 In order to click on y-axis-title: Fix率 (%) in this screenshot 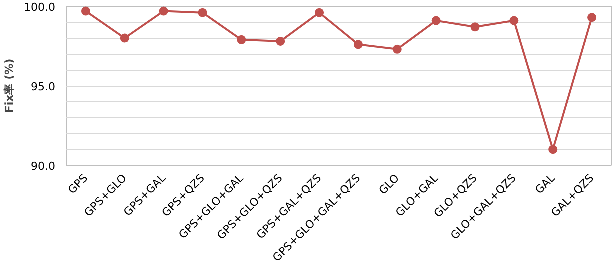, I will do `click(9, 86)`.